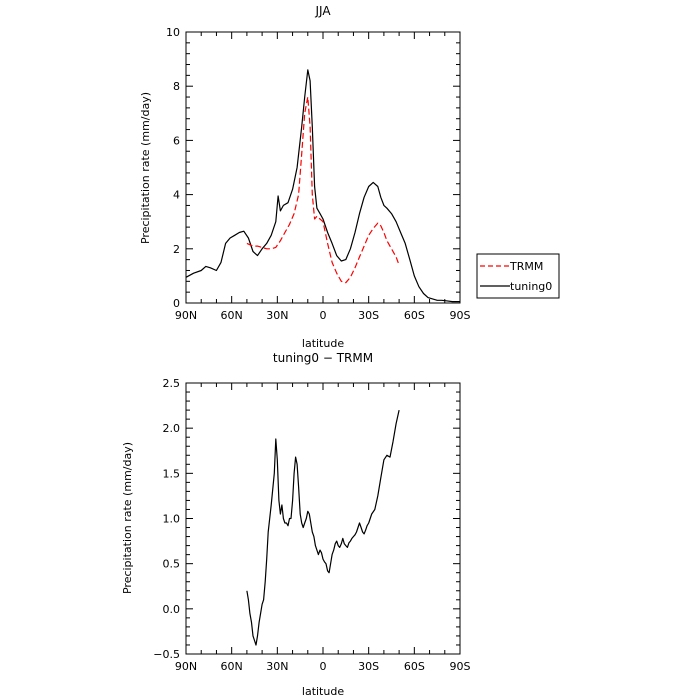 The width and height of the screenshot is (700, 700). Describe the element at coordinates (460, 666) in the screenshot. I see `x-tick-label-1-6: 90S` at that location.